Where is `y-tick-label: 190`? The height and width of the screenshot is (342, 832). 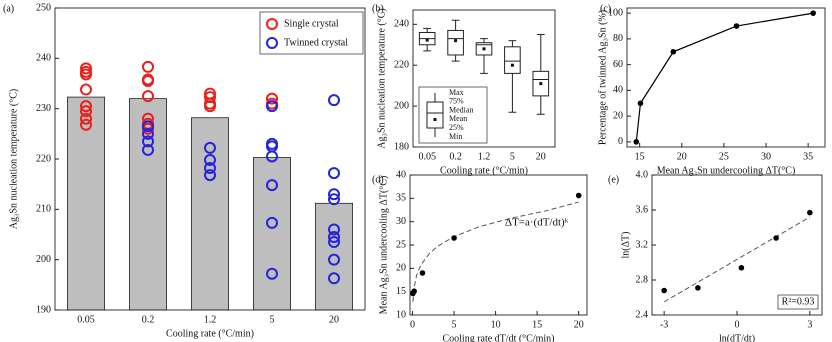 y-tick-label: 190 is located at coordinates (43, 309).